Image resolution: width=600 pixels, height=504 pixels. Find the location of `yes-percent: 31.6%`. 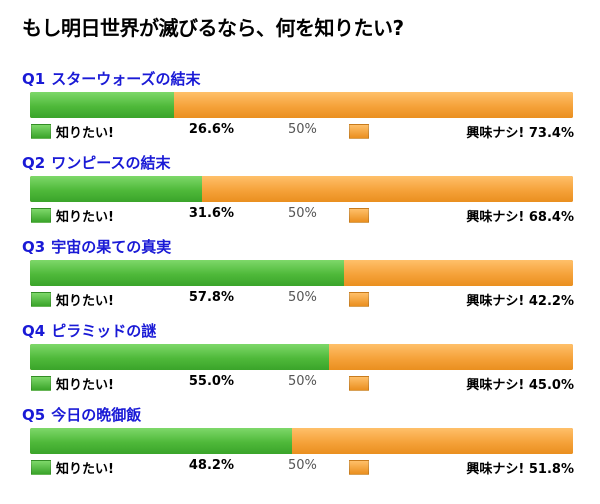

yes-percent: 31.6% is located at coordinates (211, 213).